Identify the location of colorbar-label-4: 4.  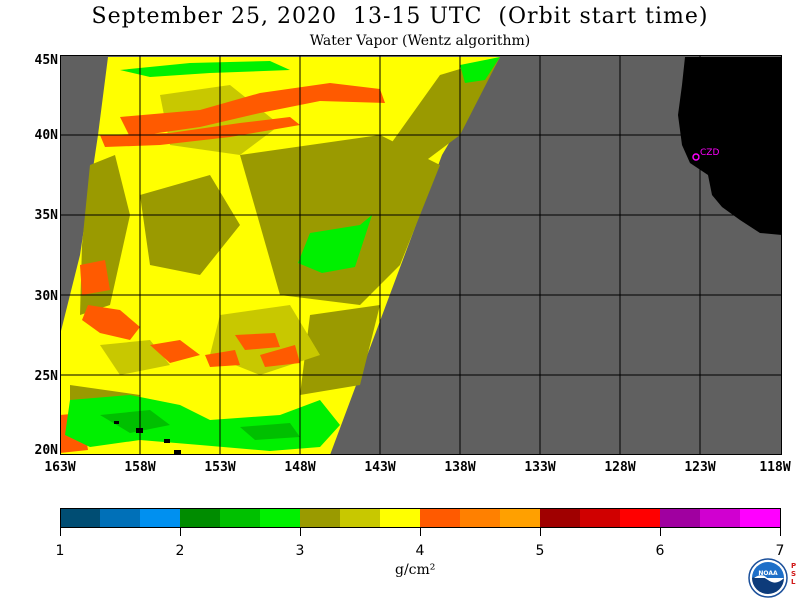
(420, 551).